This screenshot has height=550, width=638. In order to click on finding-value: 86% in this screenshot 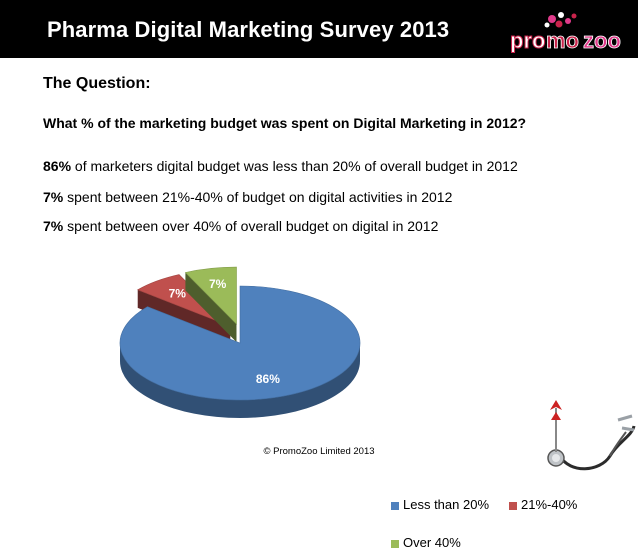, I will do `click(57, 166)`.